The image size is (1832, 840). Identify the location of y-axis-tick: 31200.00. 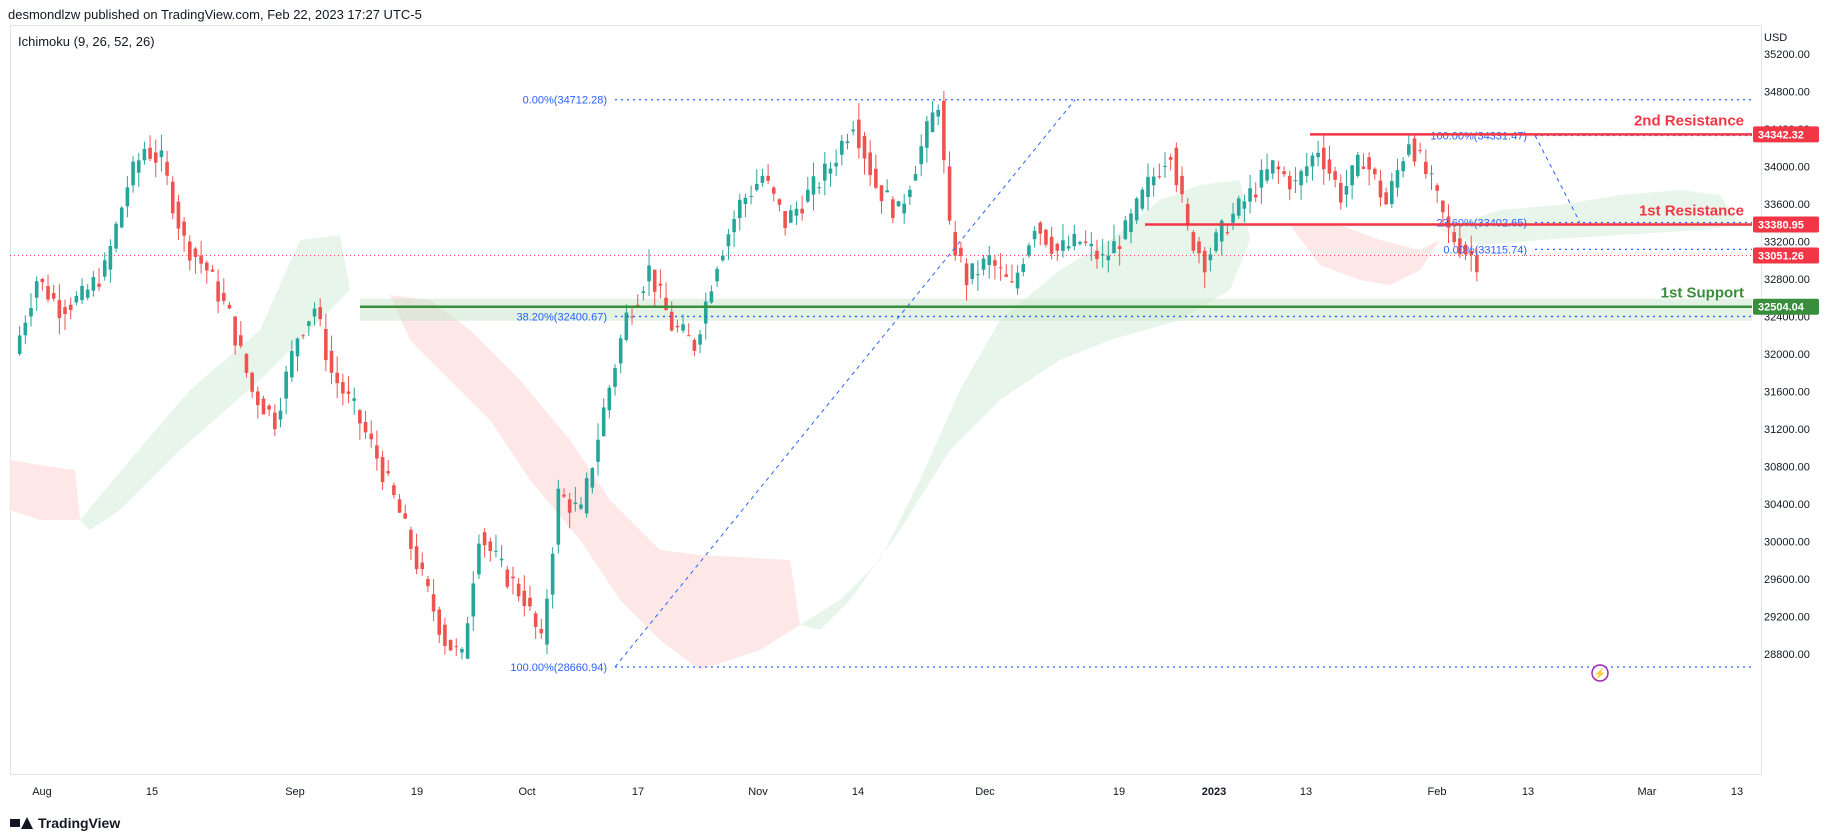
(1787, 430).